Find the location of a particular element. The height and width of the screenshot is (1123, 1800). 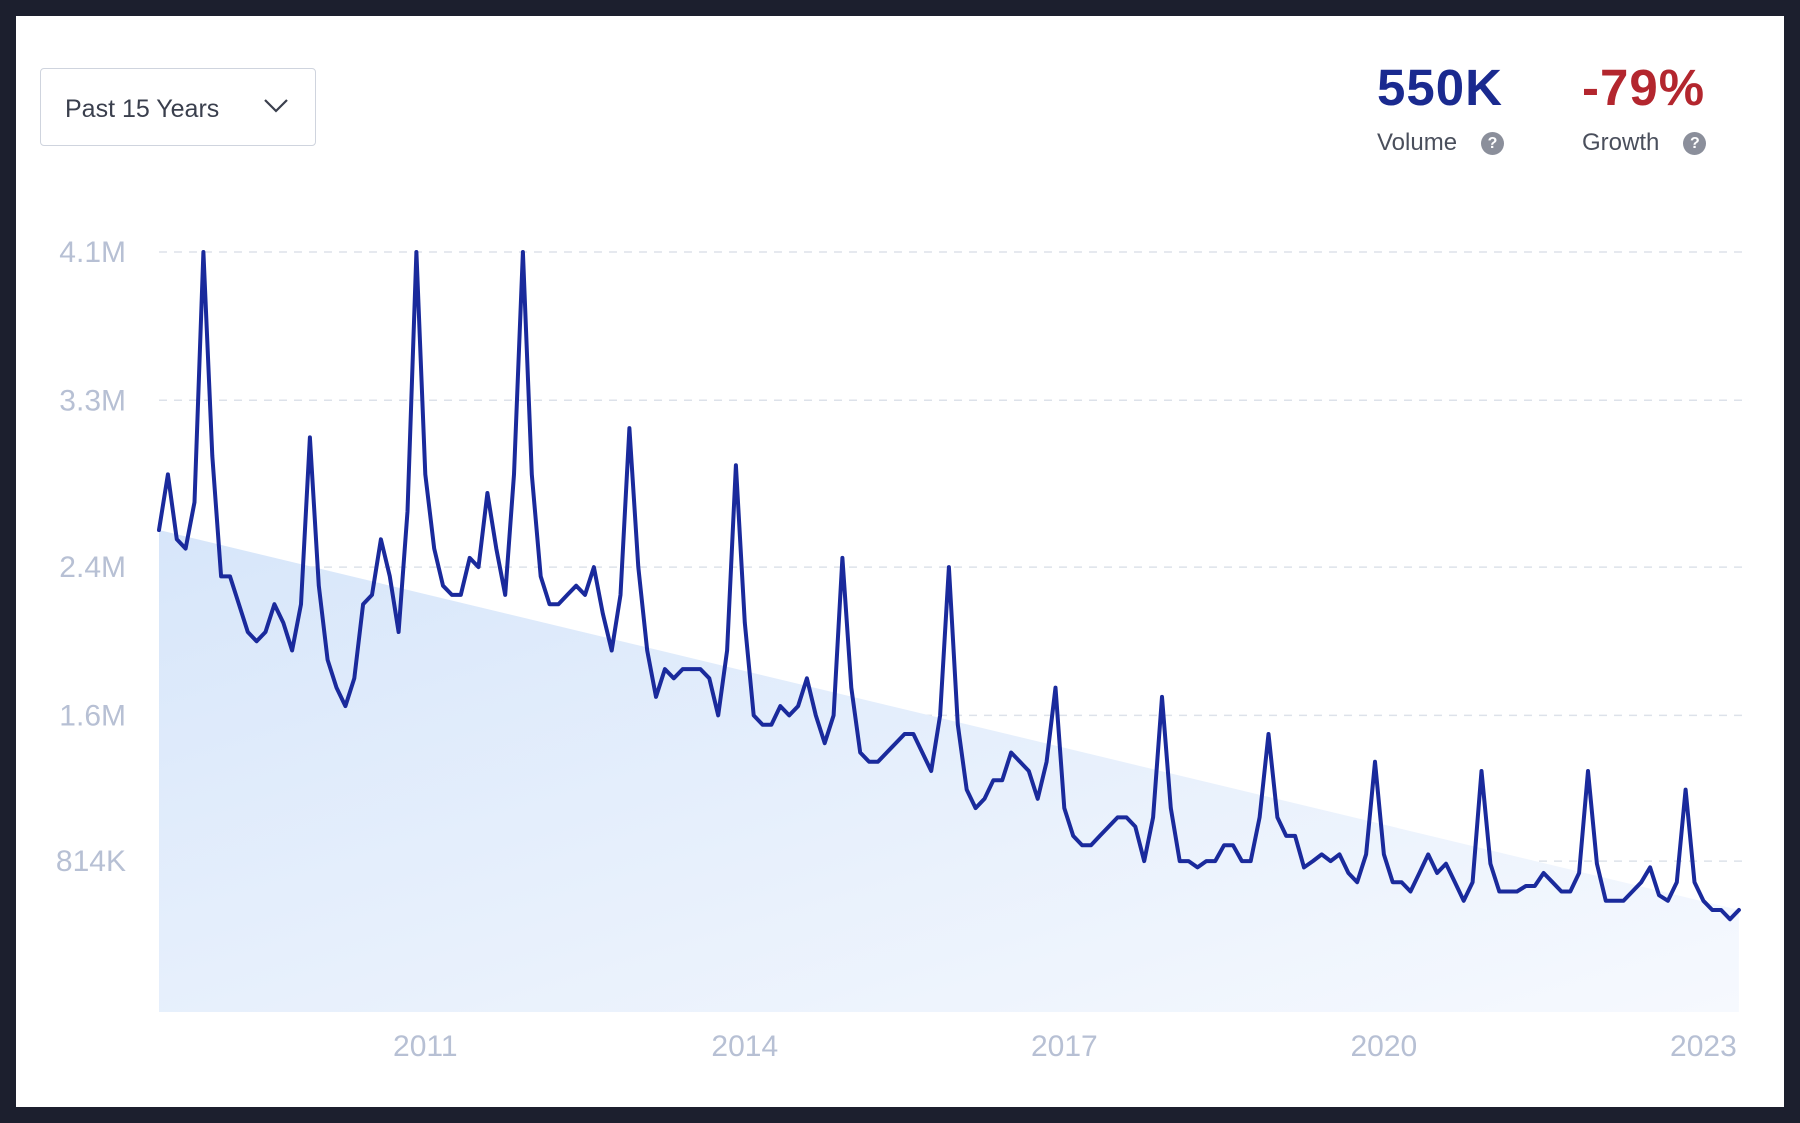

growth-help-icon: ? is located at coordinates (1695, 143).